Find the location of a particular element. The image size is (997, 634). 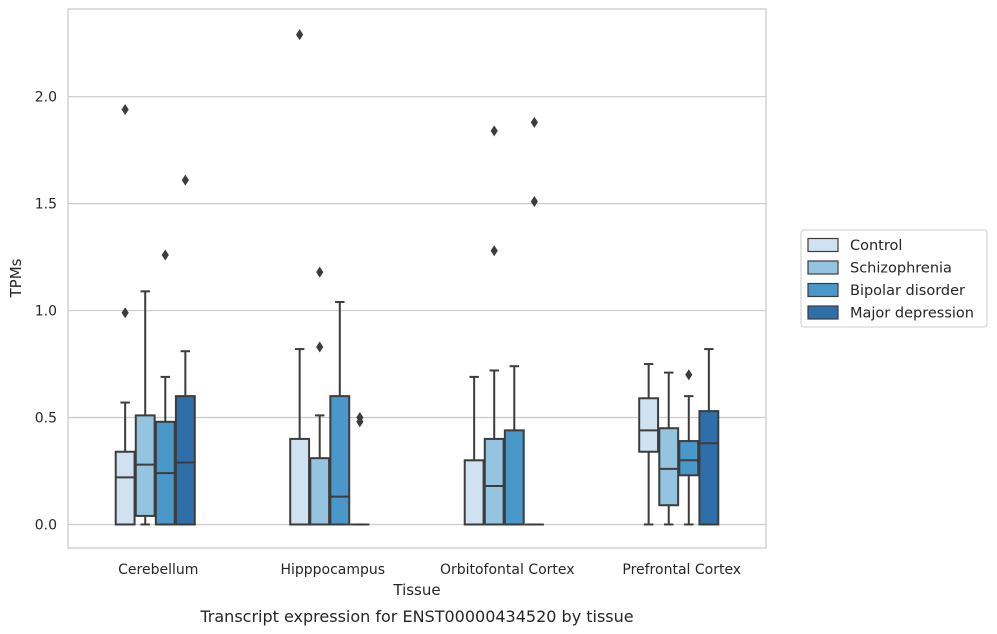

y-tick-labels: 0.0 0.5 1.0 1.5 2.0 is located at coordinates (46, 312).